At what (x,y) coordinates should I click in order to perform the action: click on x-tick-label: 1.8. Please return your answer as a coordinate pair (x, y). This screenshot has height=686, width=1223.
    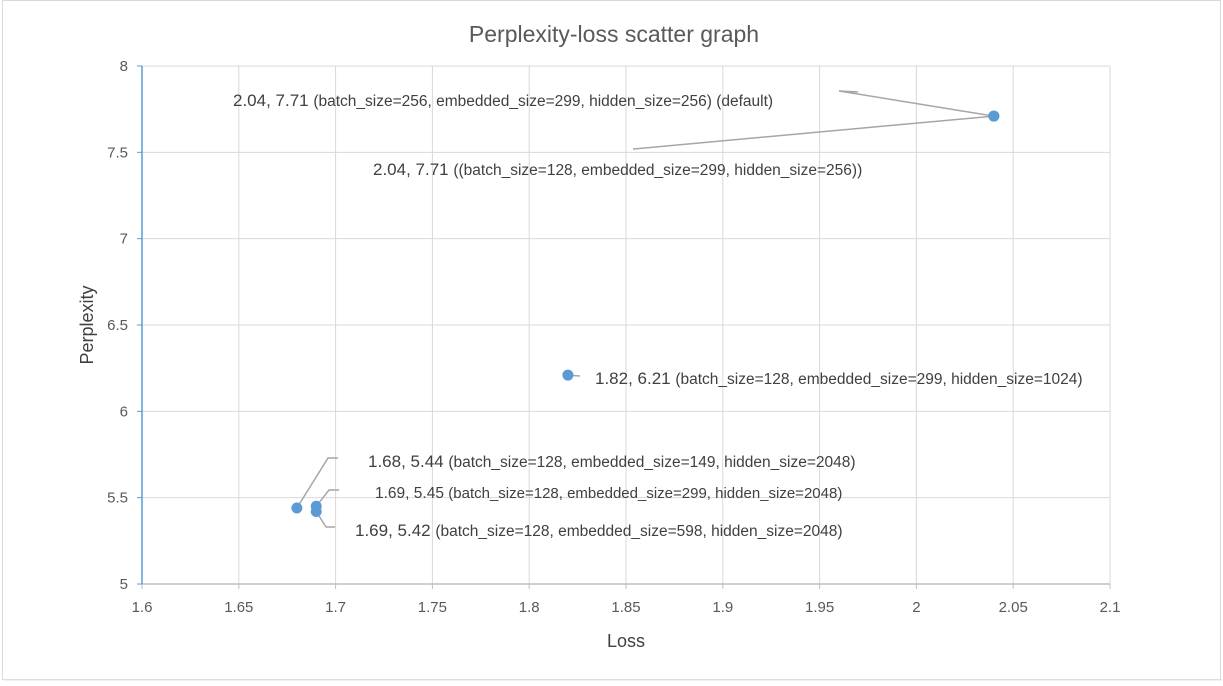
    Looking at the image, I should click on (529, 607).